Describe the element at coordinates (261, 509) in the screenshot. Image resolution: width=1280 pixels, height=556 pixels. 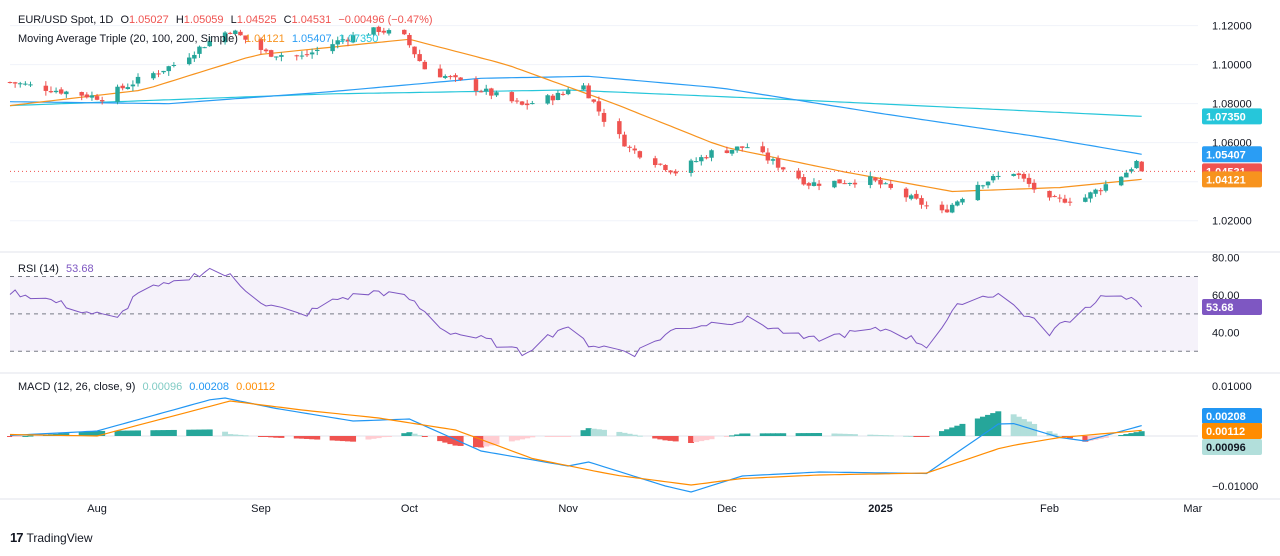
I see `x-tick-label: Sep` at that location.